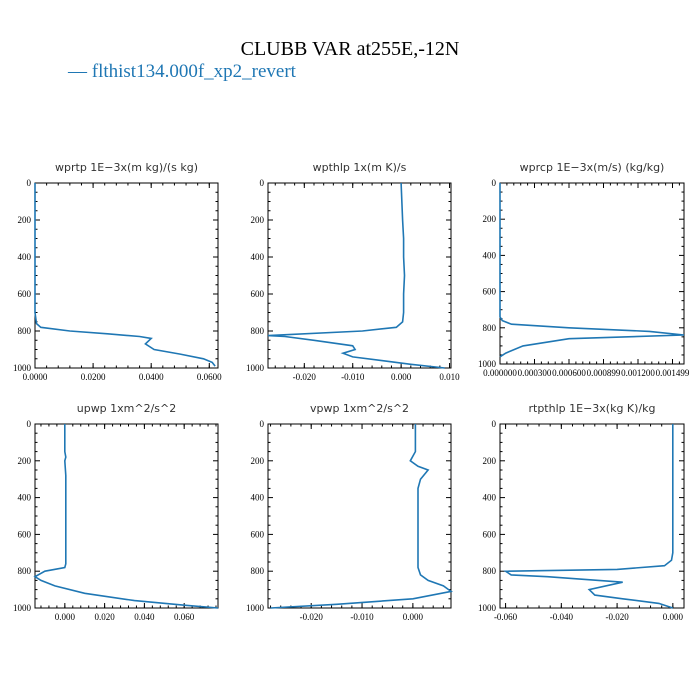 The height and width of the screenshot is (700, 700). I want to click on x-tick-label: 0.000000, so click(500, 373).